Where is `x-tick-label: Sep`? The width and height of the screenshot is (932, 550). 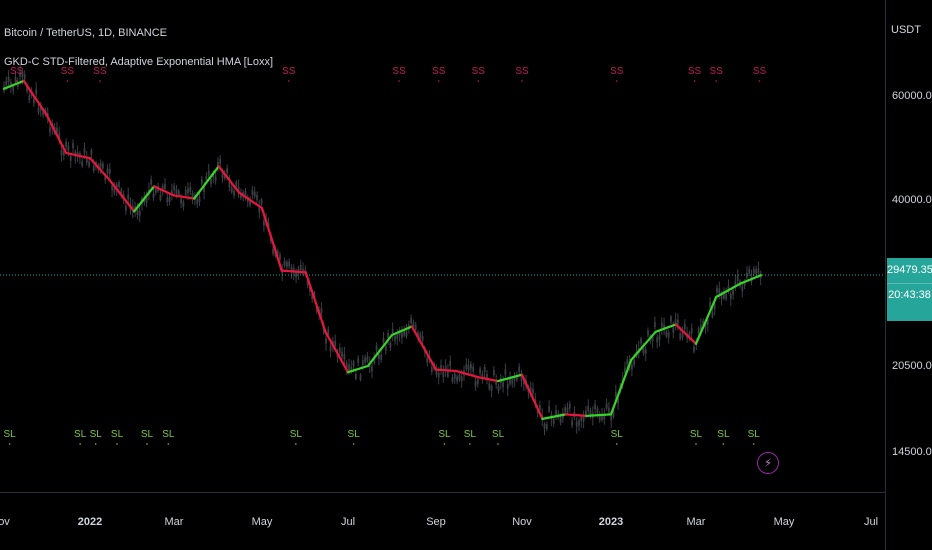 x-tick-label: Sep is located at coordinates (436, 522).